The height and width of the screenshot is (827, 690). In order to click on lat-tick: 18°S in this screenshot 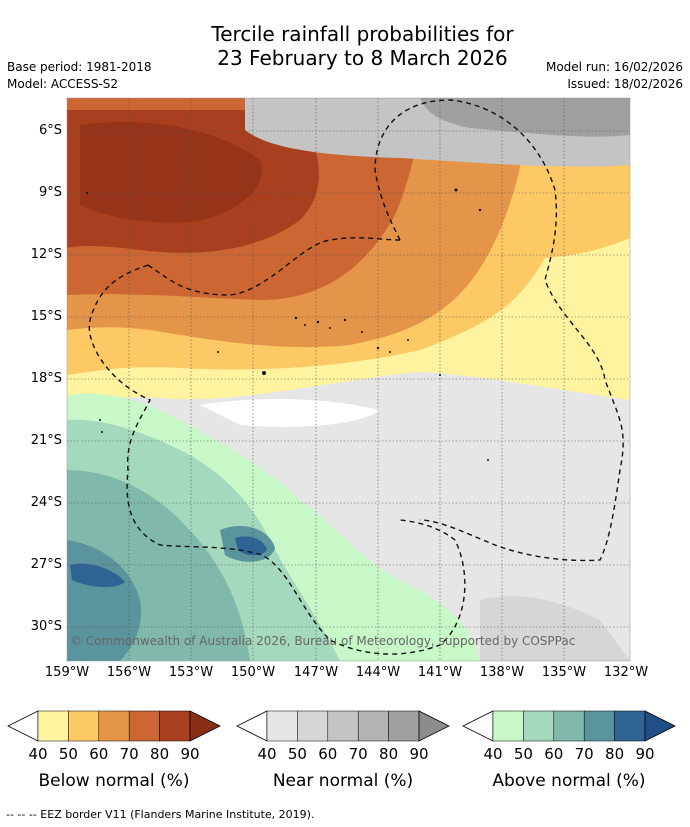, I will do `click(46, 378)`.